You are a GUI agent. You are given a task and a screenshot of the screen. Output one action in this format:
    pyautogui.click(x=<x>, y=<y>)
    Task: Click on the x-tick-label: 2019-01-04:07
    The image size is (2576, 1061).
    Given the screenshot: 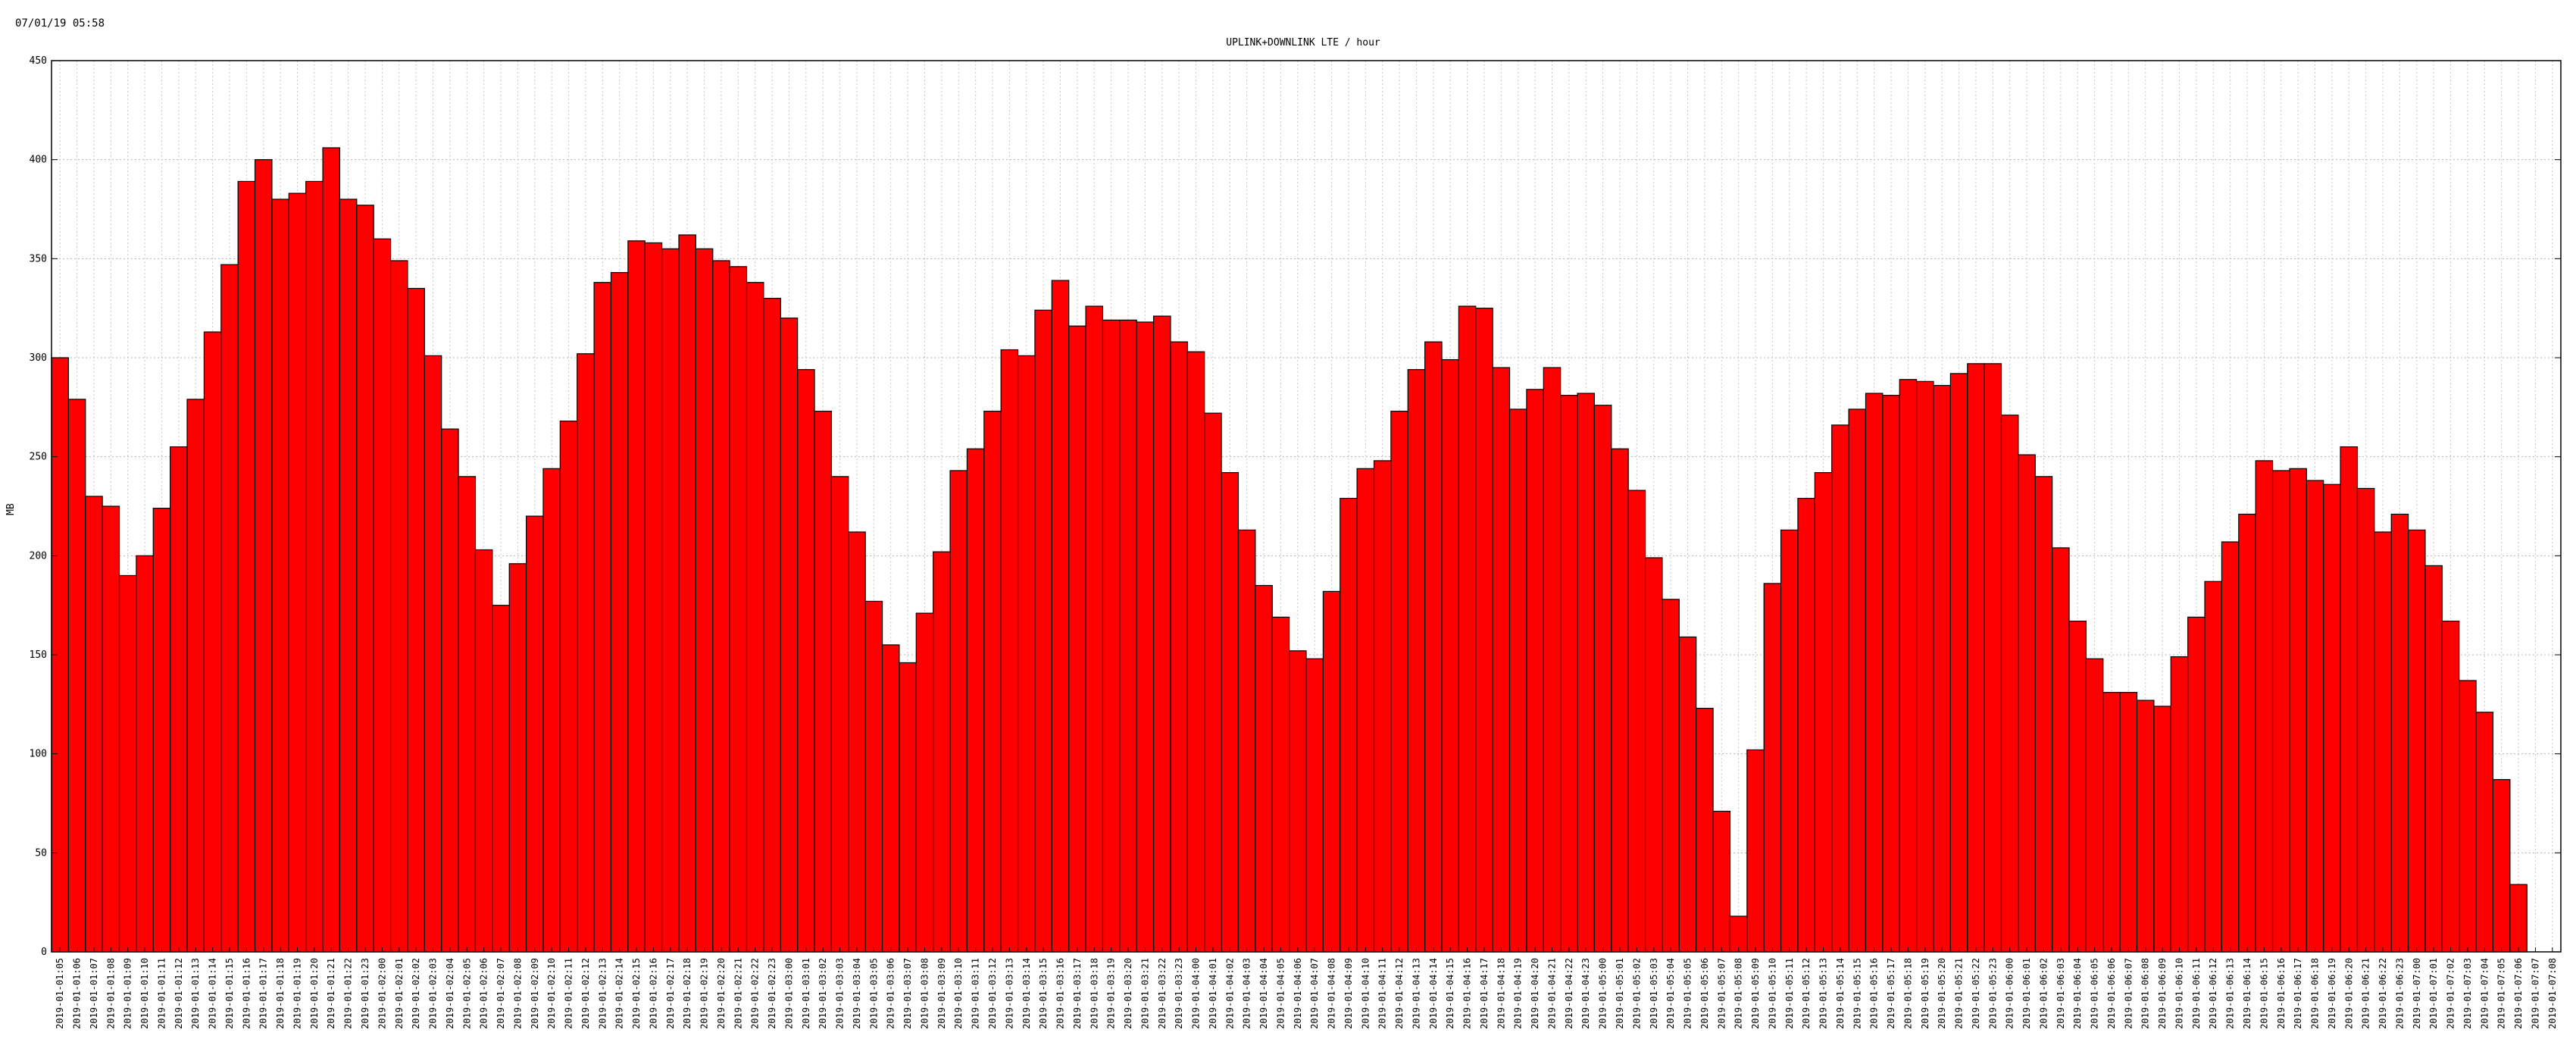 What is the action you would take?
    pyautogui.click(x=1314, y=994)
    